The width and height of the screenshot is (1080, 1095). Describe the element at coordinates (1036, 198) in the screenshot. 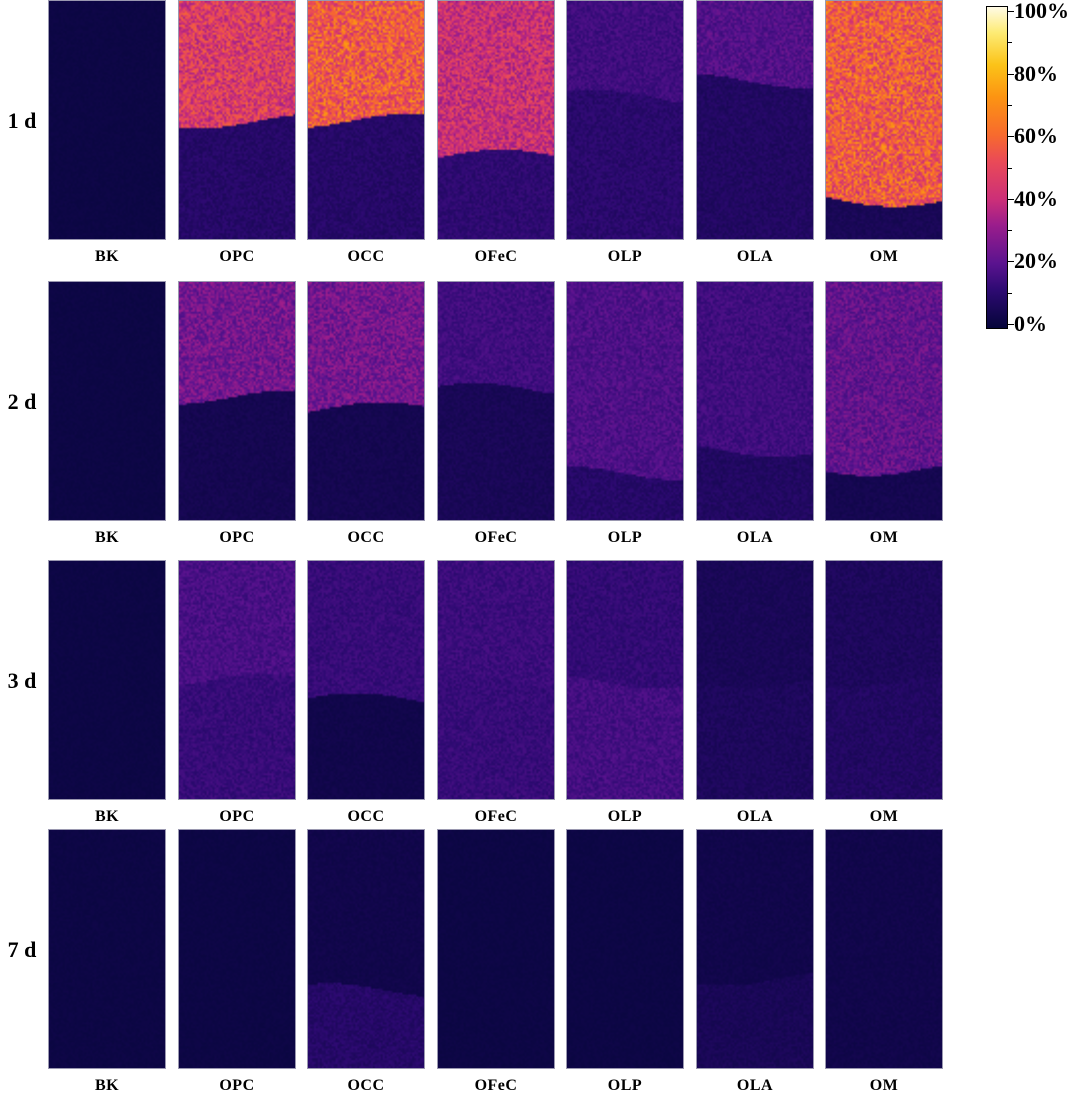

I see `colorbar-tick-label: 40%` at that location.